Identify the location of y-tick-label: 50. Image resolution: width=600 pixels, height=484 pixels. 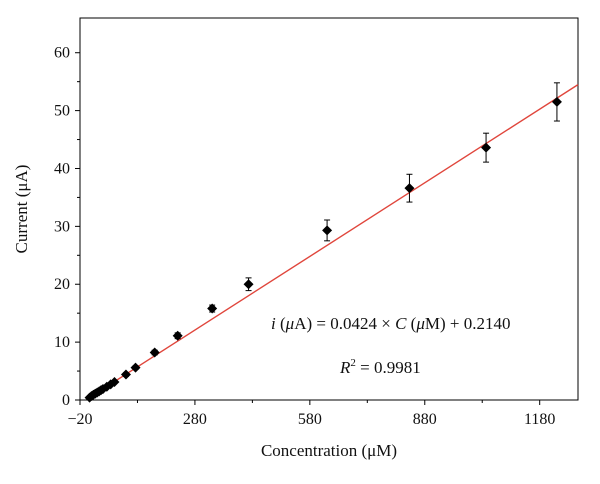
(62, 111).